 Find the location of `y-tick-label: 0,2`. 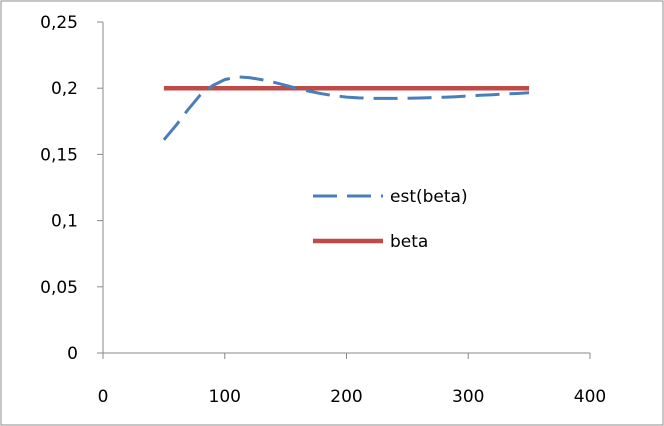

y-tick-label: 0,2 is located at coordinates (64, 89).